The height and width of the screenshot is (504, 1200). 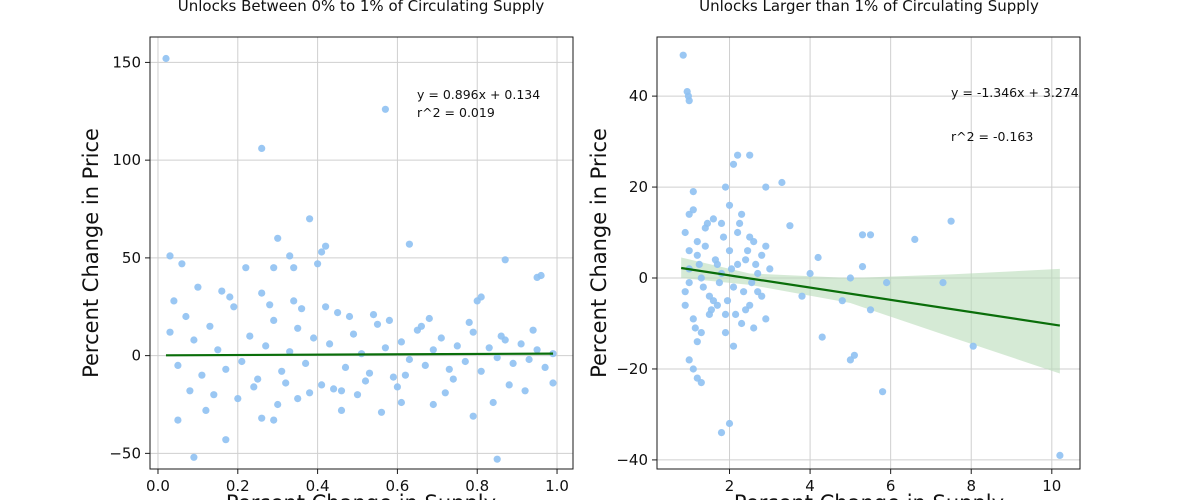 What do you see at coordinates (136, 356) in the screenshot?
I see `left-y-tick-label: 0` at bounding box center [136, 356].